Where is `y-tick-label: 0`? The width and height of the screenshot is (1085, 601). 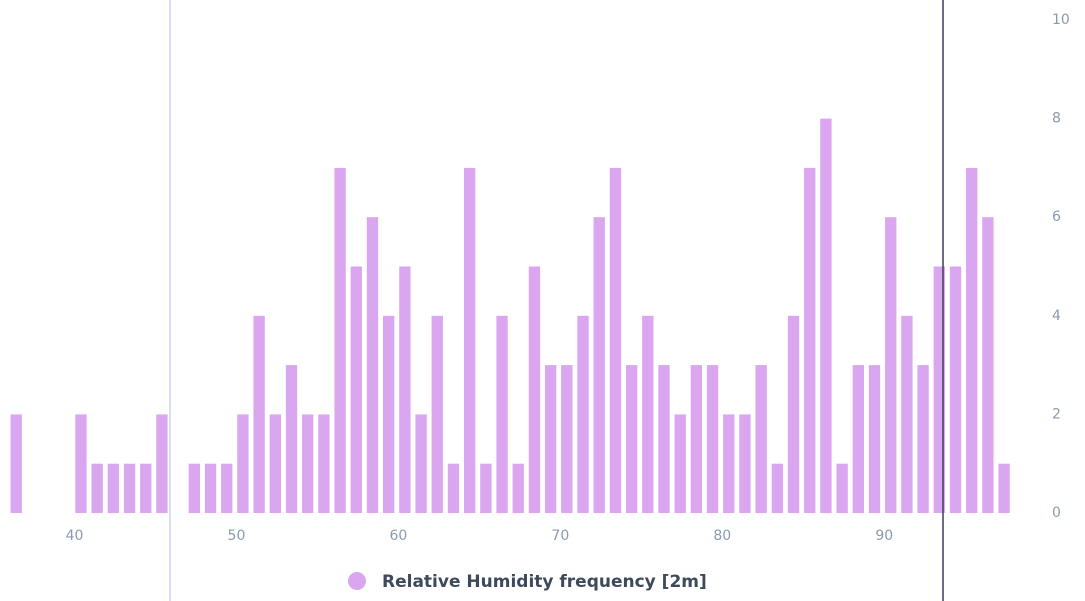 y-tick-label: 0 is located at coordinates (1056, 513).